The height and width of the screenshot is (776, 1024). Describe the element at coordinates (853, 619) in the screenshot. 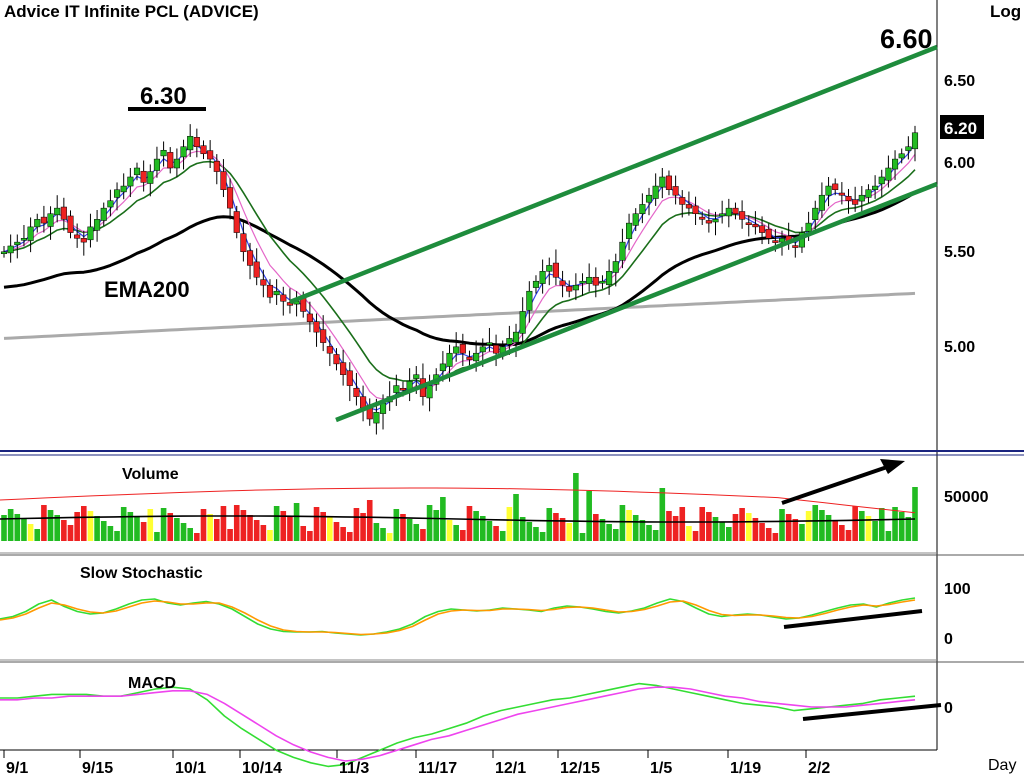

I see `stochastic-trend-line` at that location.